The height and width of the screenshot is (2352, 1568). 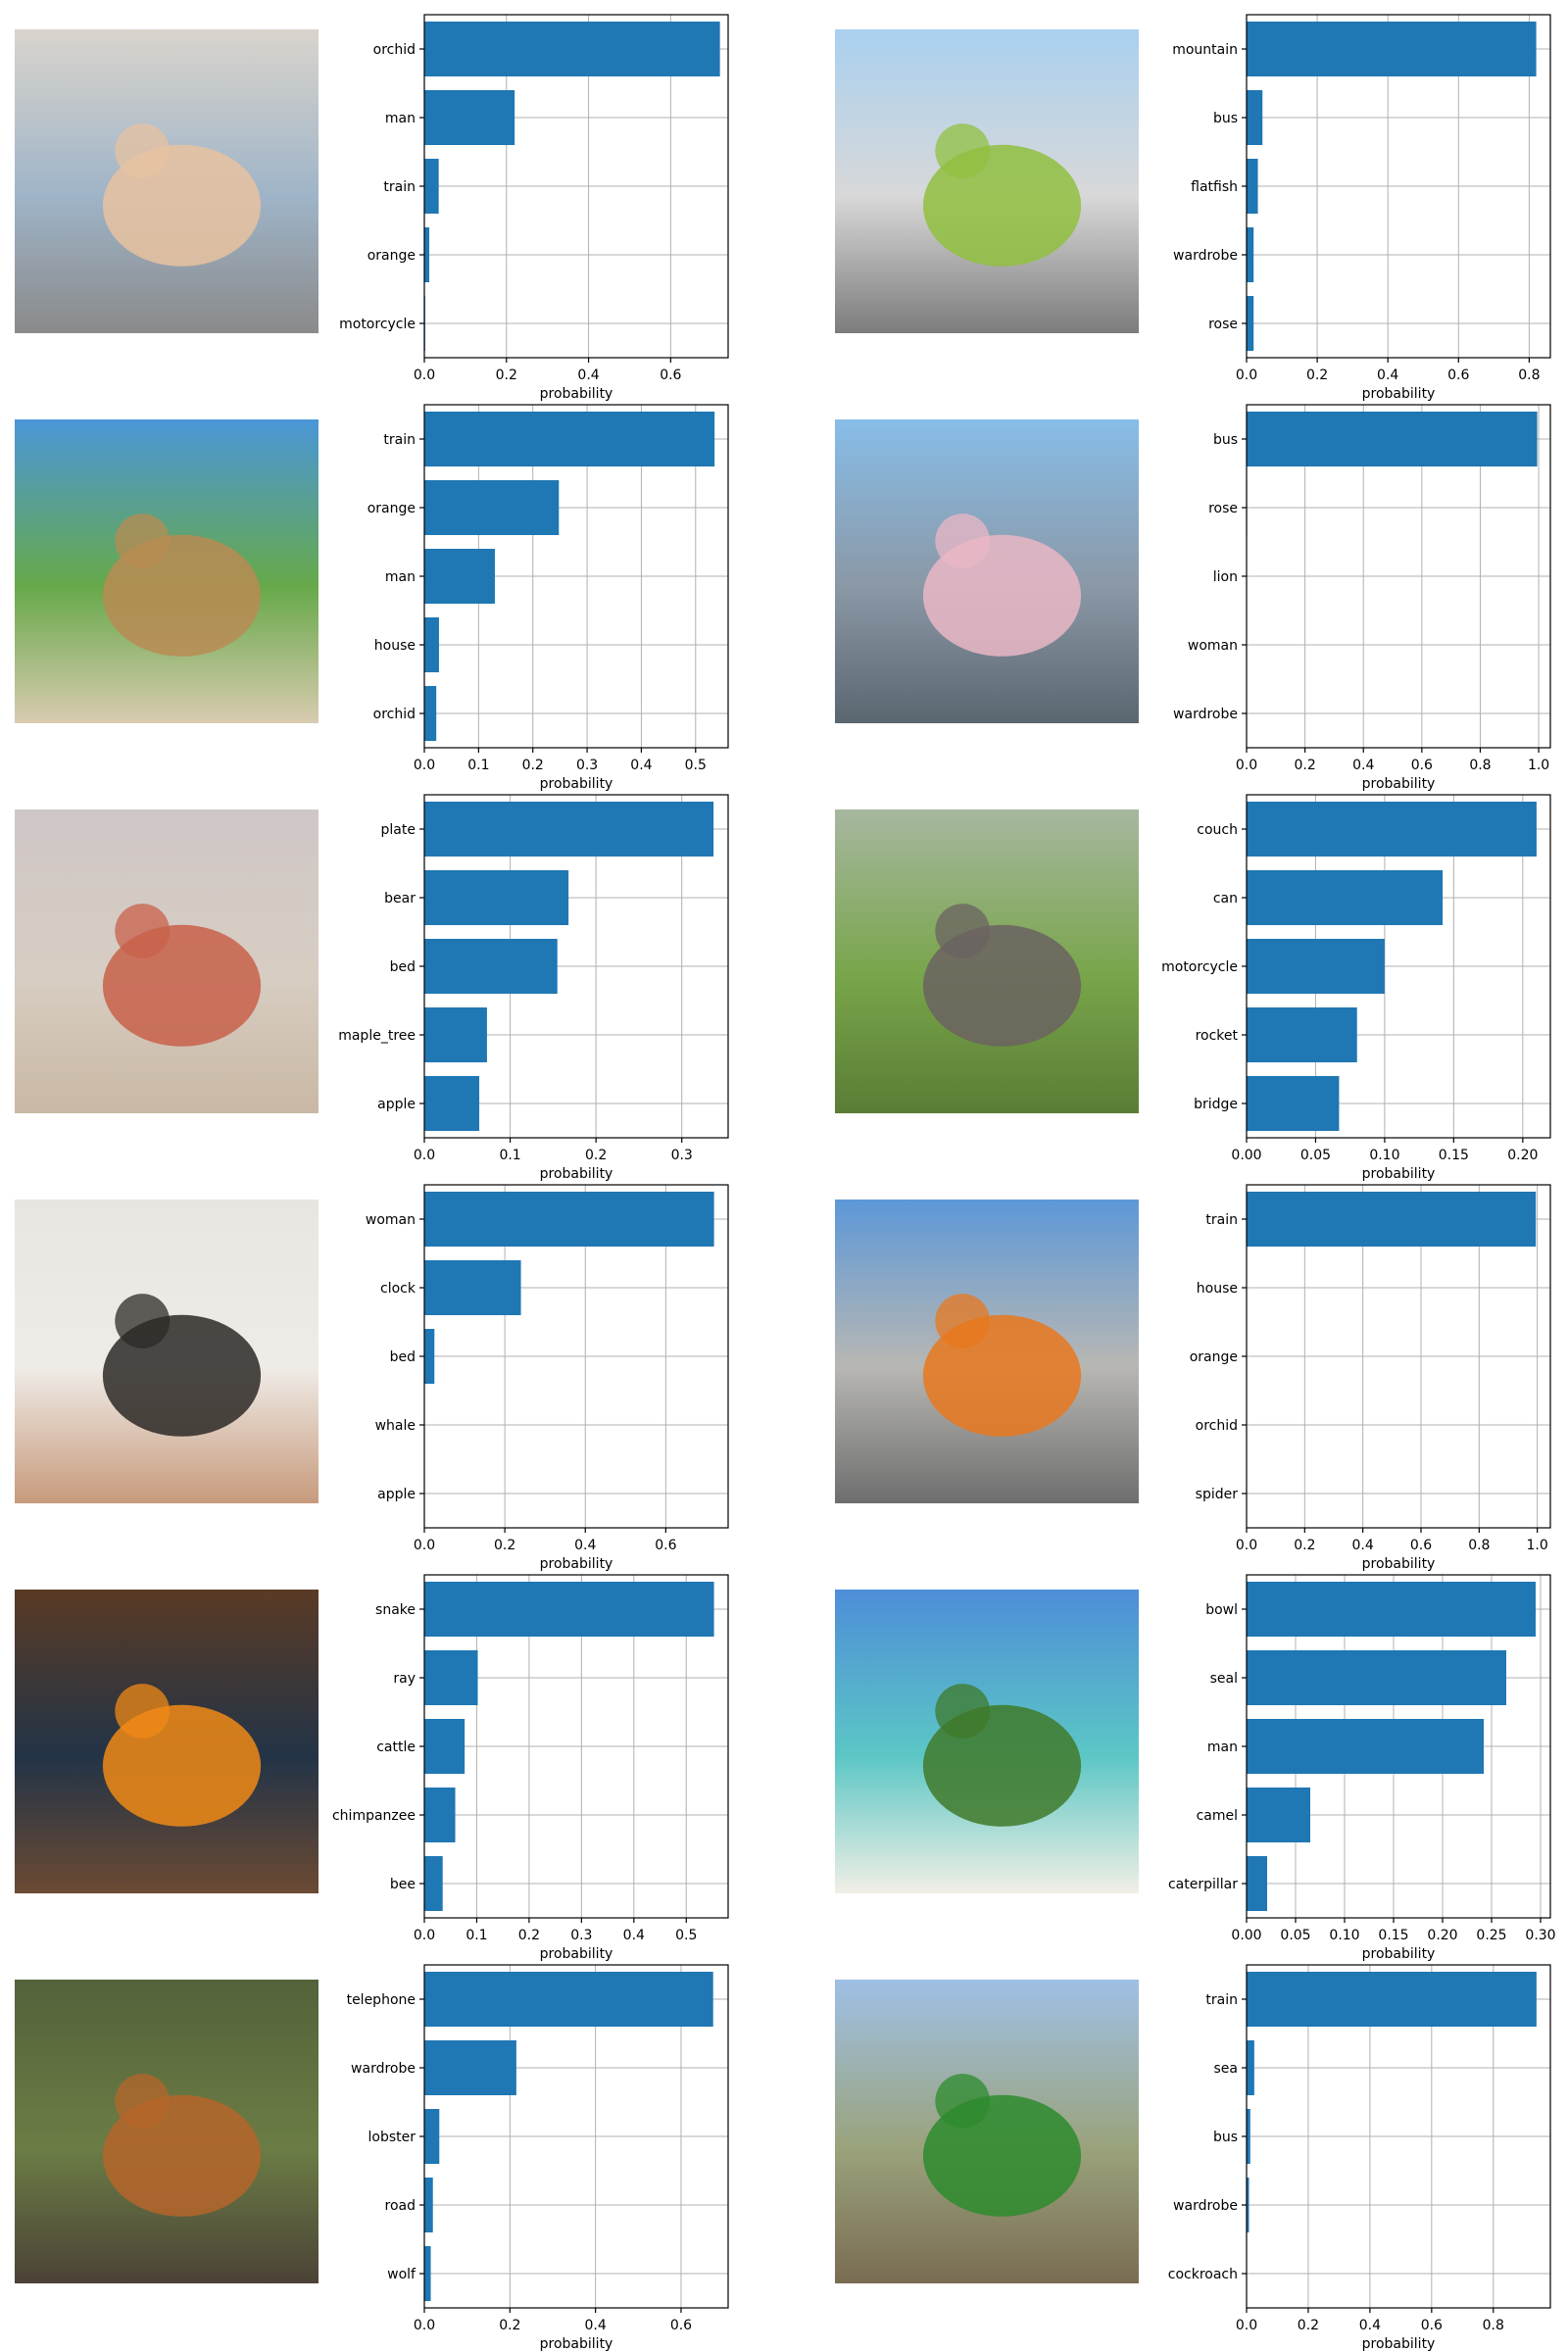 What do you see at coordinates (395, 646) in the screenshot?
I see `category-label: house` at bounding box center [395, 646].